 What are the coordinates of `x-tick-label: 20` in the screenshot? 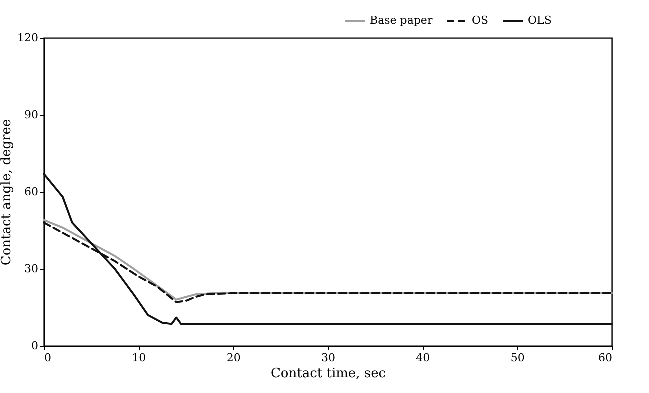 It's located at (233, 358).